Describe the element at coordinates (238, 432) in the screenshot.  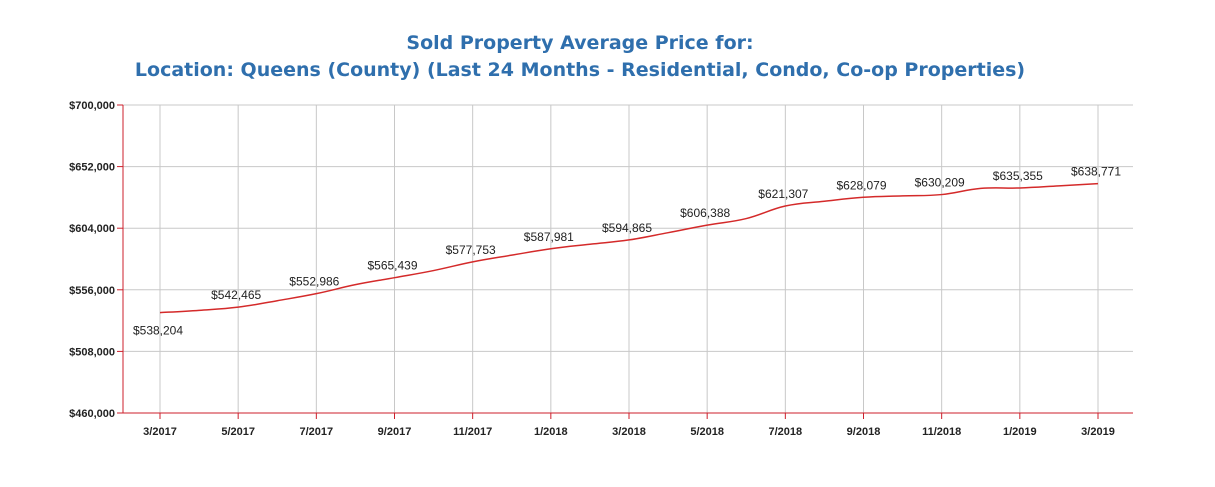
I see `x-tick-label: 5/2017` at that location.